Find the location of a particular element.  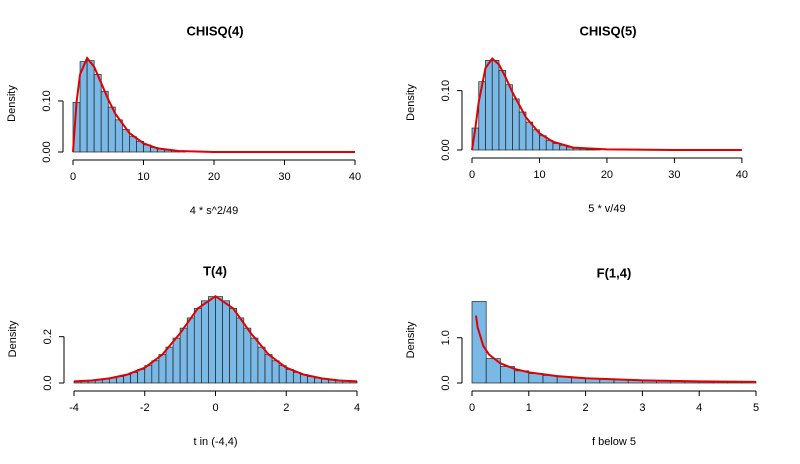

panel-title: F(1,4) is located at coordinates (614, 272).